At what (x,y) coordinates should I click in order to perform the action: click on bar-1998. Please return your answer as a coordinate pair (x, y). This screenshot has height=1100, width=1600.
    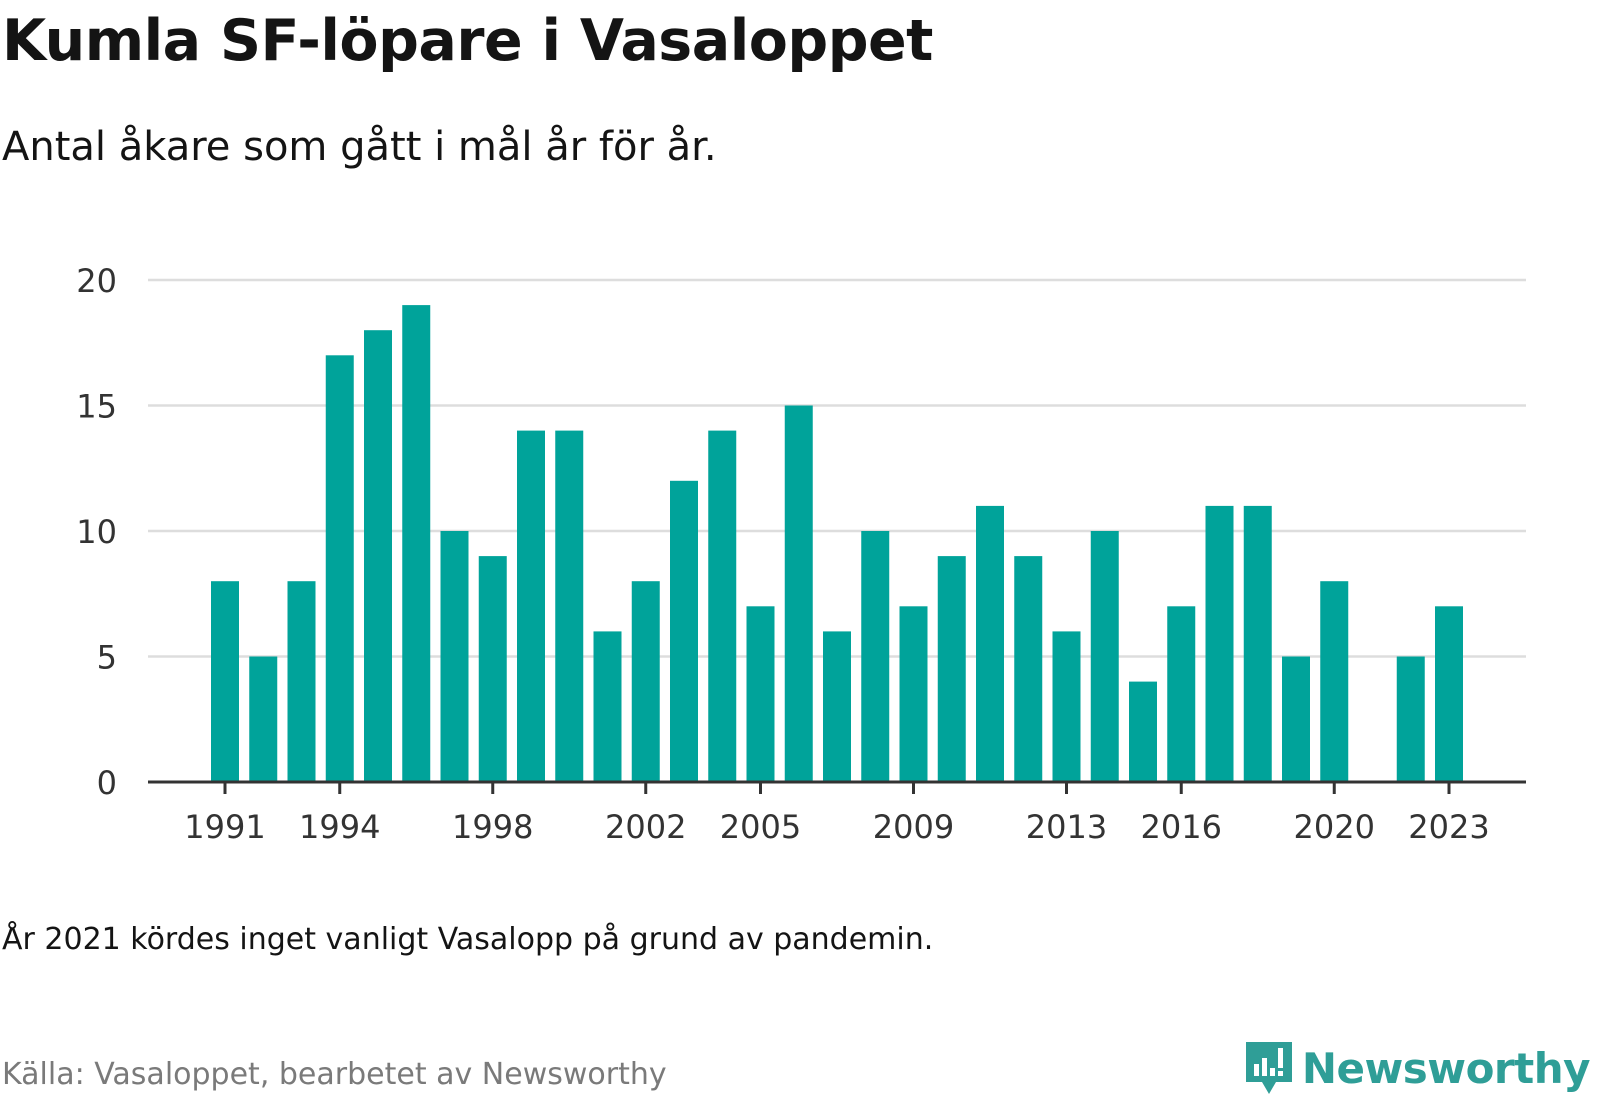
    Looking at the image, I should click on (492, 669).